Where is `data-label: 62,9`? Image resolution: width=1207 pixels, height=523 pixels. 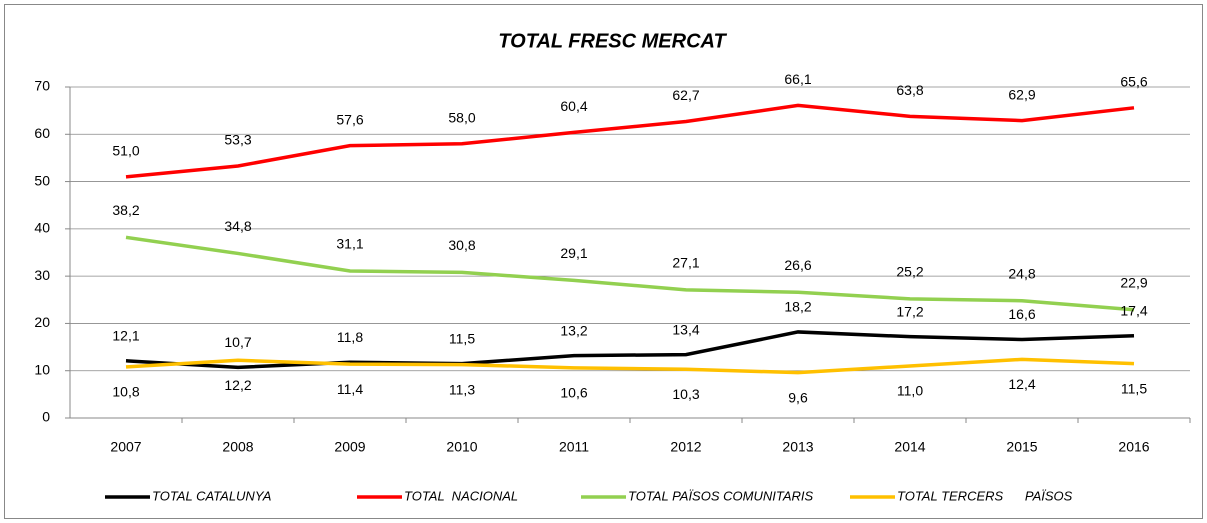
data-label: 62,9 is located at coordinates (1021, 94).